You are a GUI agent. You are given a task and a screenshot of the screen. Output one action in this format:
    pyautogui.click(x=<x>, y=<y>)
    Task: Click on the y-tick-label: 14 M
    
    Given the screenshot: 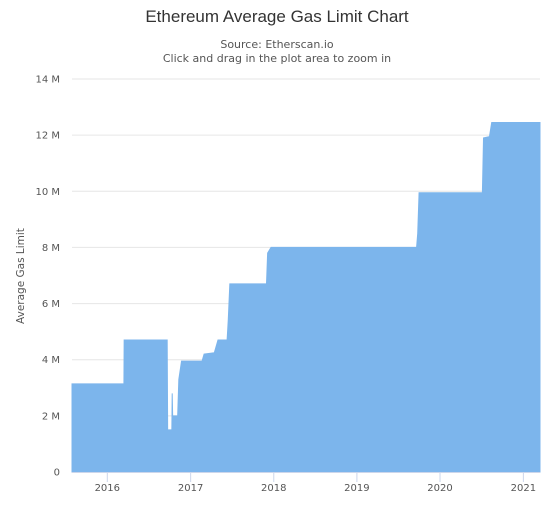 What is the action you would take?
    pyautogui.click(x=47, y=80)
    